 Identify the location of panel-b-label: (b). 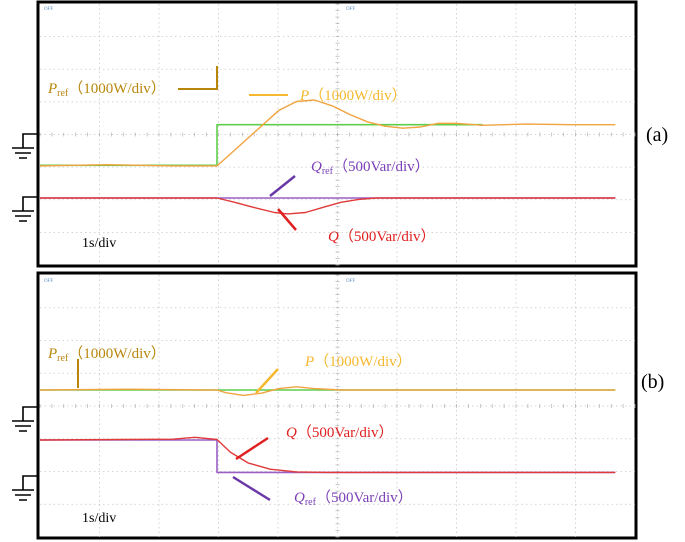
(652, 382).